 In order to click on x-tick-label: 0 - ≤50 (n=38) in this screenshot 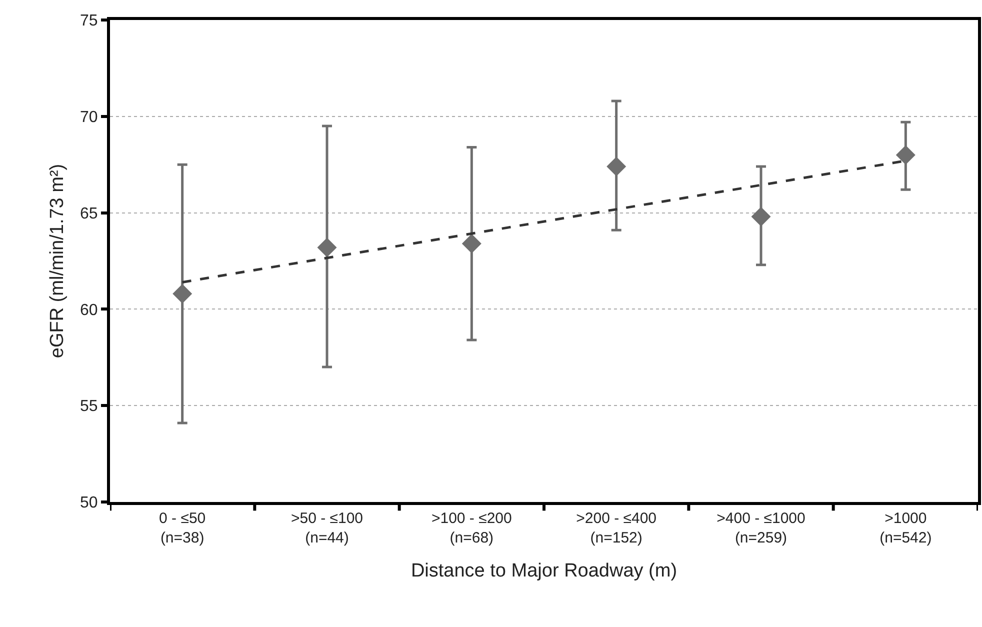, I will do `click(182, 528)`.